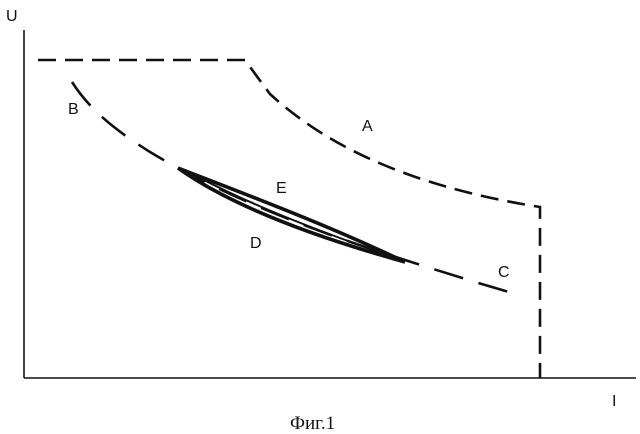 The height and width of the screenshot is (434, 640). What do you see at coordinates (12, 16) in the screenshot?
I see `y-axis-label: U` at bounding box center [12, 16].